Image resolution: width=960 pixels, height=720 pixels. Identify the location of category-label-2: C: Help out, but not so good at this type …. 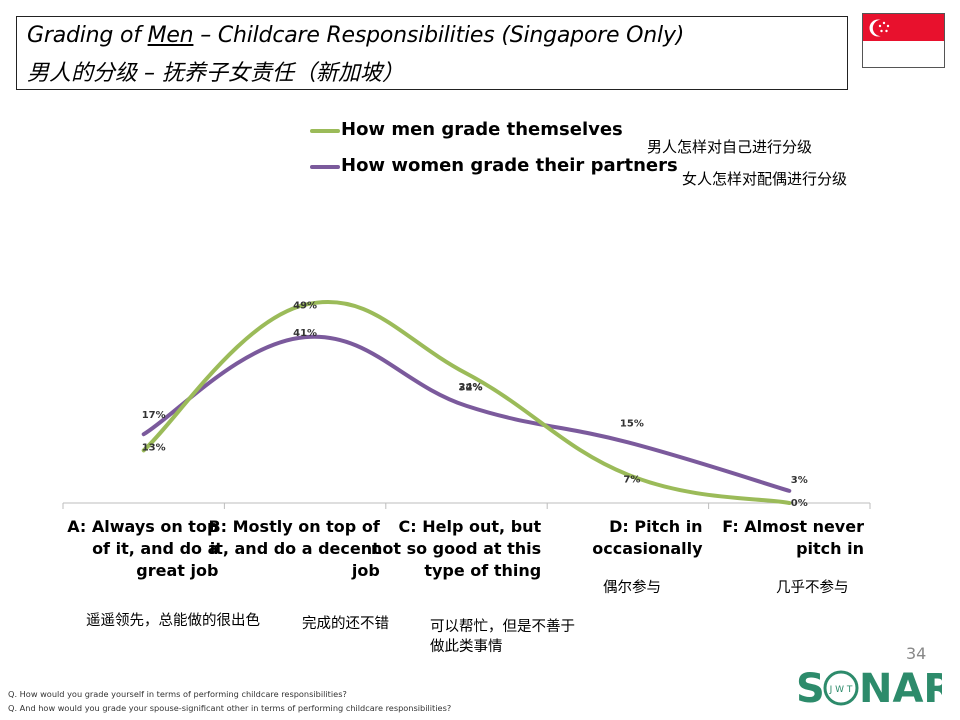
(455, 549).